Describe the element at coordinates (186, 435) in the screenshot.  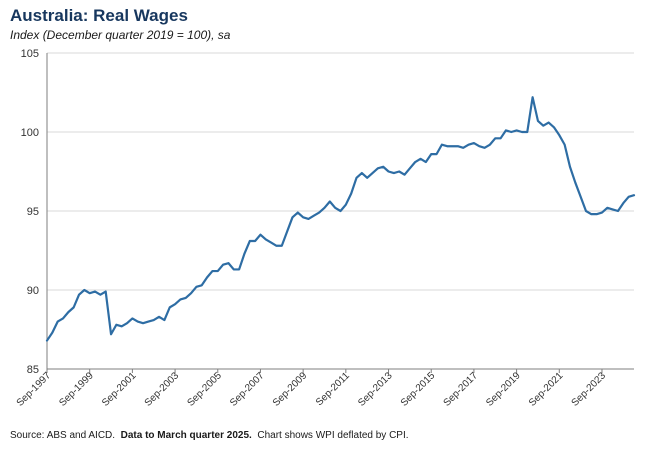
I see `footnote-data-note: Data to March quarter 2025.` at that location.